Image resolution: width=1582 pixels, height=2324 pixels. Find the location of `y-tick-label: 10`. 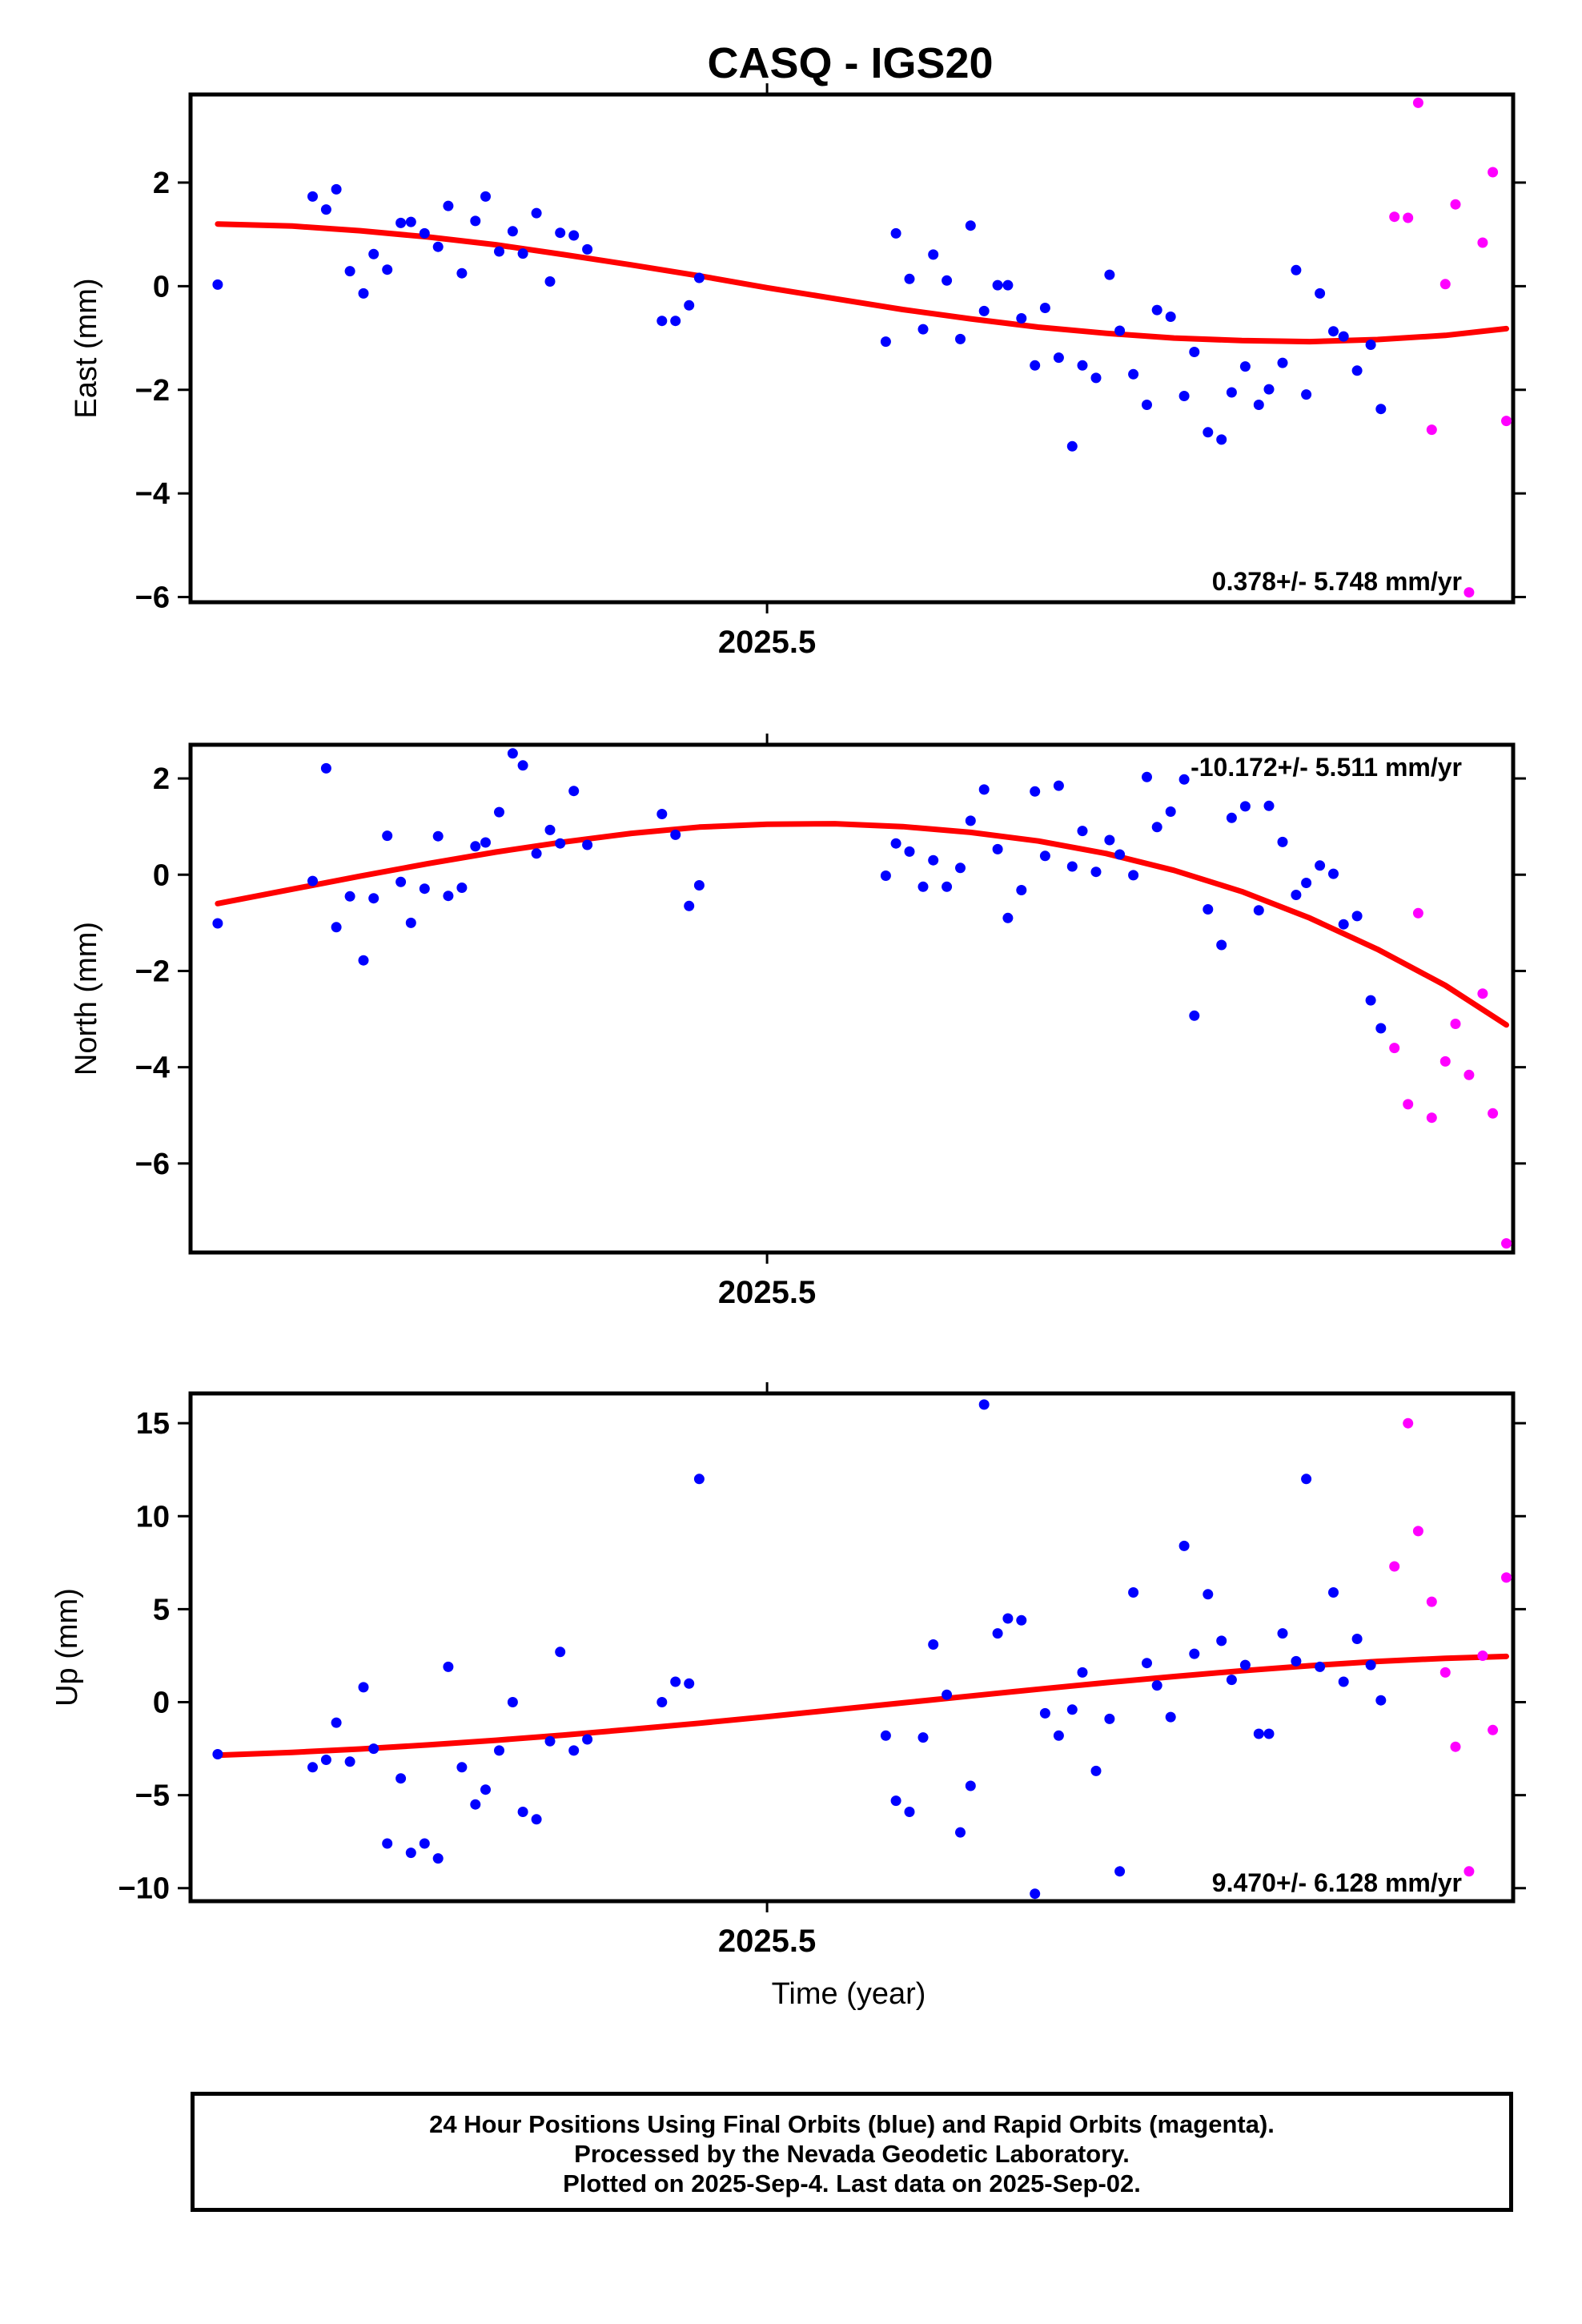

y-tick-label: 10 is located at coordinates (153, 1517).